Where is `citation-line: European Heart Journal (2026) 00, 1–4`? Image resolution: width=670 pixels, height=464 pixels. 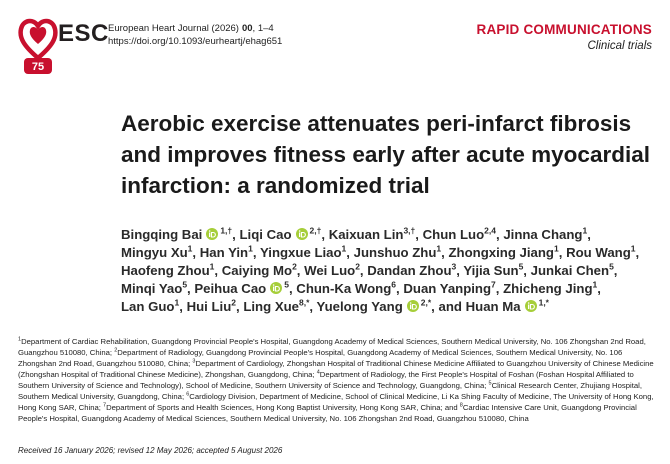
citation-line: European Heart Journal (2026) 00, 1–4 is located at coordinates (195, 28).